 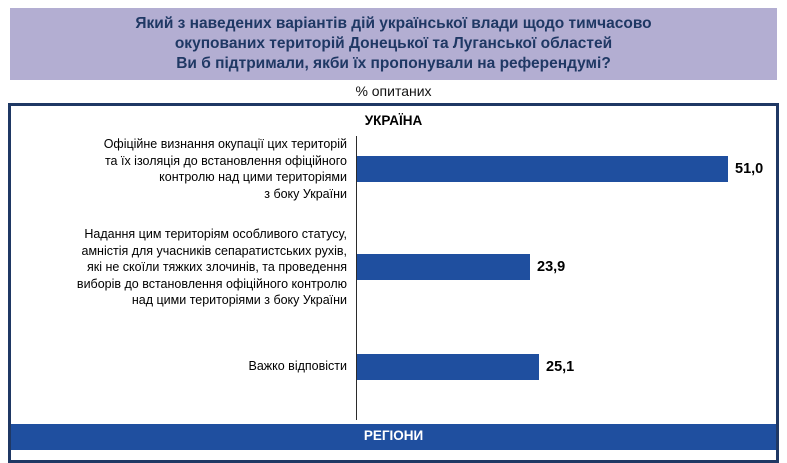 I want to click on bar-row: Важко відповісти 25,1, so click(x=393, y=366).